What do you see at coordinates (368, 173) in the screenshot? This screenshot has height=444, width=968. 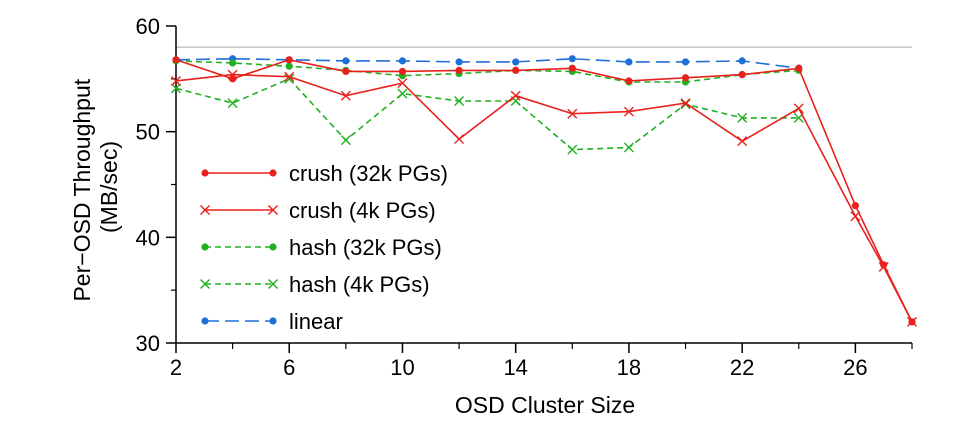 I see `legend-label: crush (32k PGs)` at bounding box center [368, 173].